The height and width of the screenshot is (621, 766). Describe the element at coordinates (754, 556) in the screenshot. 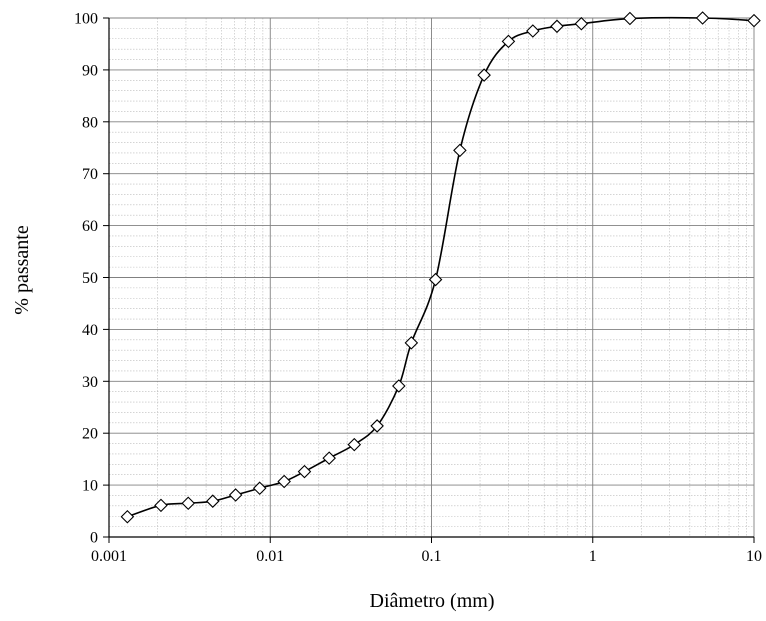

I see `x-tick-label: 10` at that location.